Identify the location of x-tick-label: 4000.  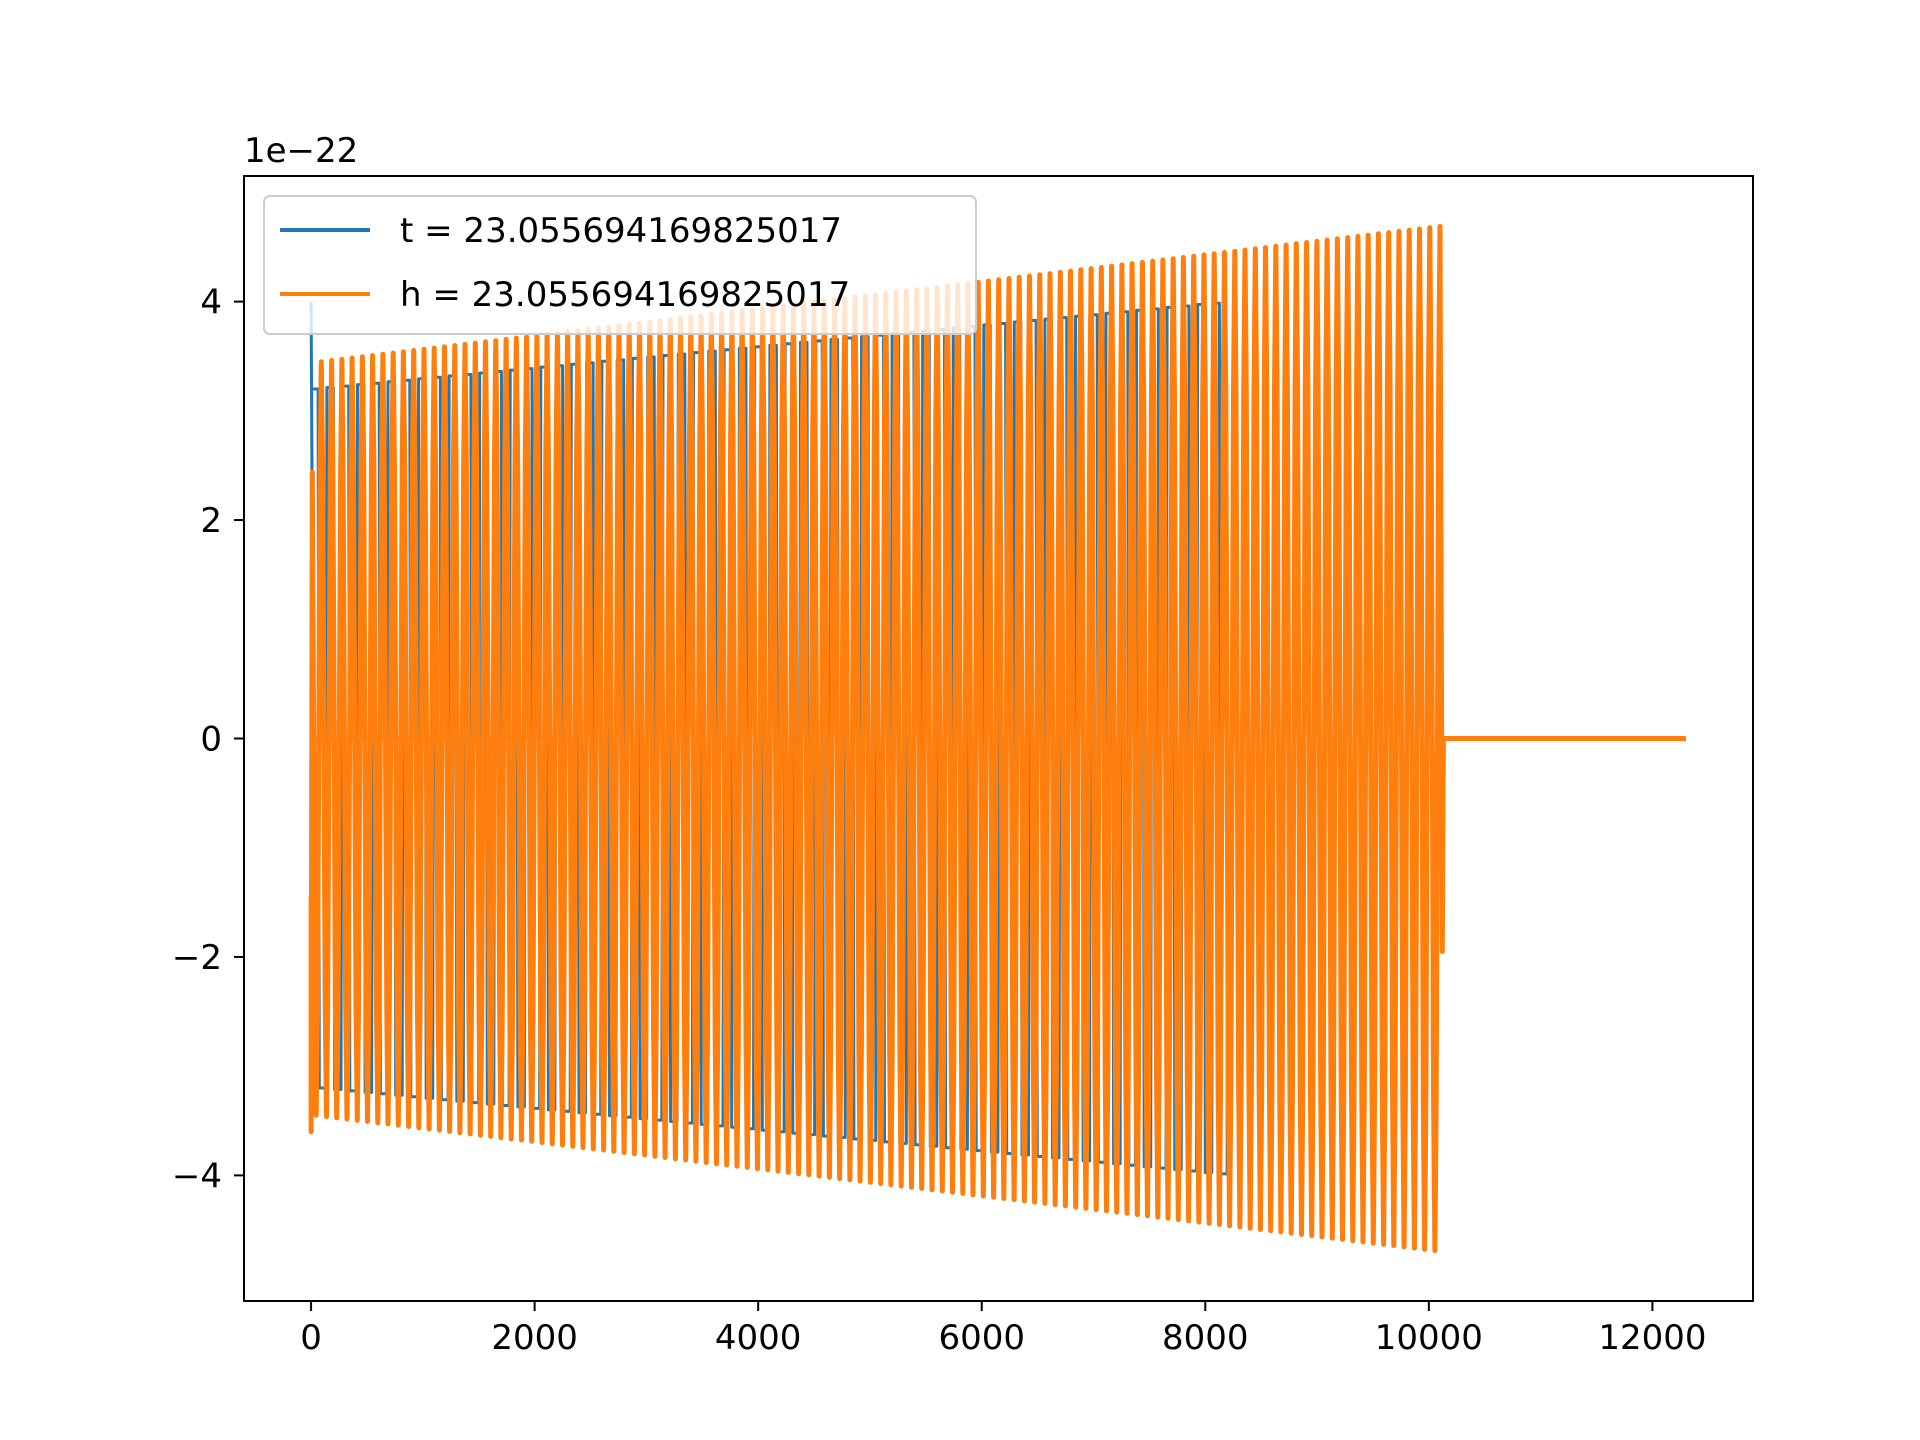
(758, 1338).